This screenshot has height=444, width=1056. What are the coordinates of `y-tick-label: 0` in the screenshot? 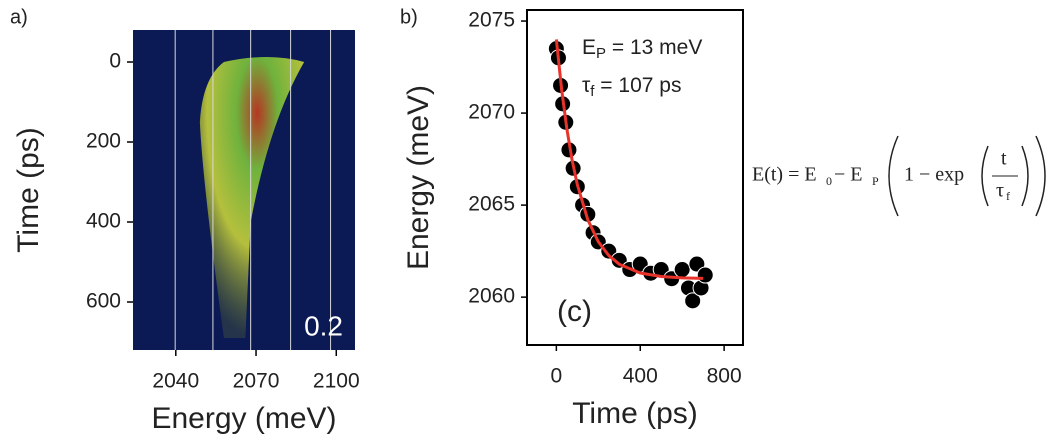 It's located at (115, 61).